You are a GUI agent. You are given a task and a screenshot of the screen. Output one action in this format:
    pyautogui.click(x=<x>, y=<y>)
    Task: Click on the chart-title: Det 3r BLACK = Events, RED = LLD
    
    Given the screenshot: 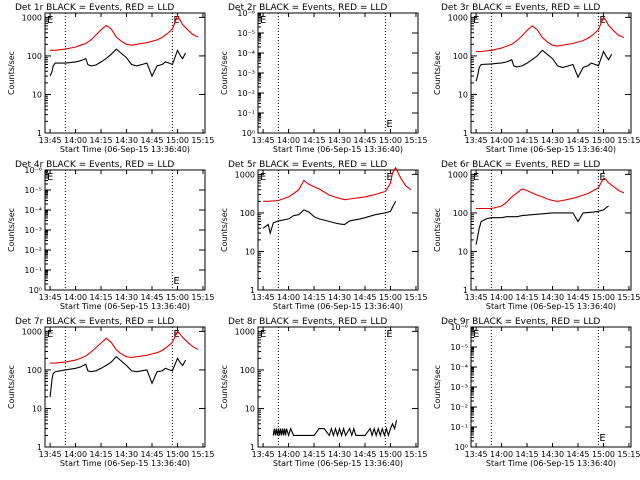 What is the action you would take?
    pyautogui.click(x=520, y=8)
    